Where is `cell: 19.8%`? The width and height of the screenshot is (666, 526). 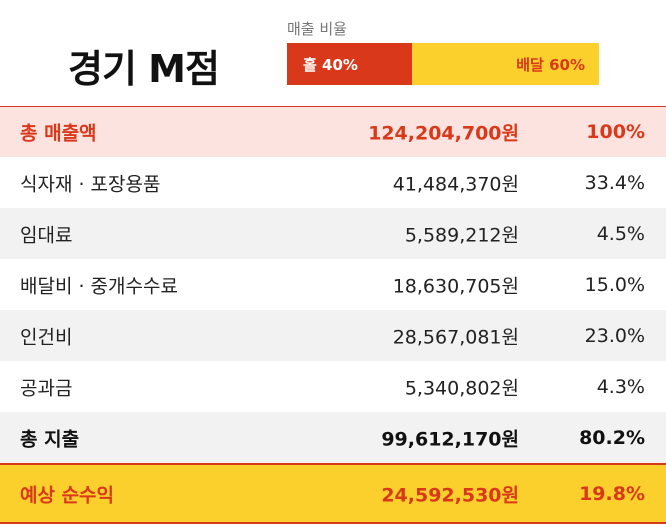 cell: 19.8% is located at coordinates (612, 493).